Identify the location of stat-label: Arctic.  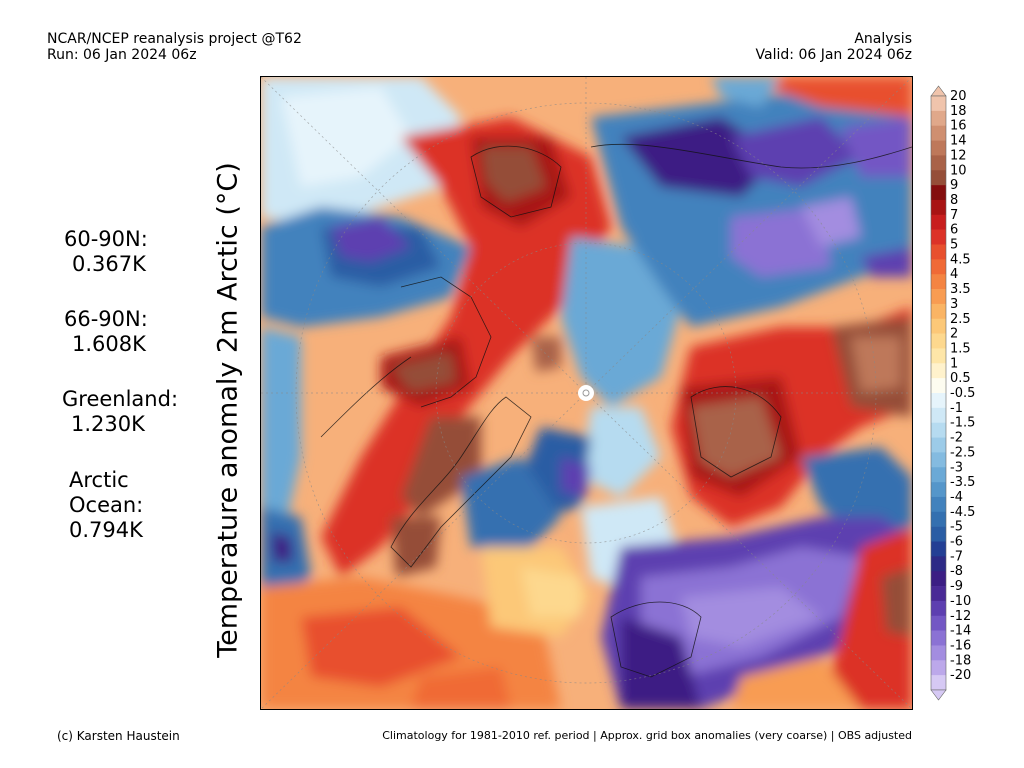
(99, 480).